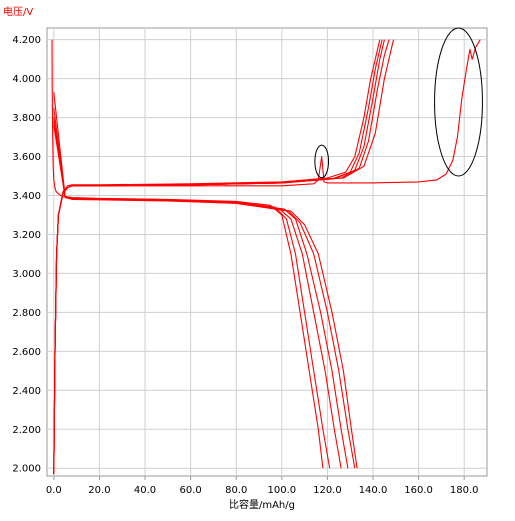  Describe the element at coordinates (236, 490) in the screenshot. I see `x-tick-label: 80.0` at that location.